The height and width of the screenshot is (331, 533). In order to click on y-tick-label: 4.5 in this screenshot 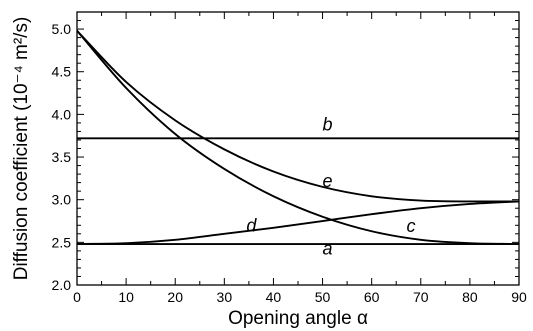, I will do `click(62, 72)`.